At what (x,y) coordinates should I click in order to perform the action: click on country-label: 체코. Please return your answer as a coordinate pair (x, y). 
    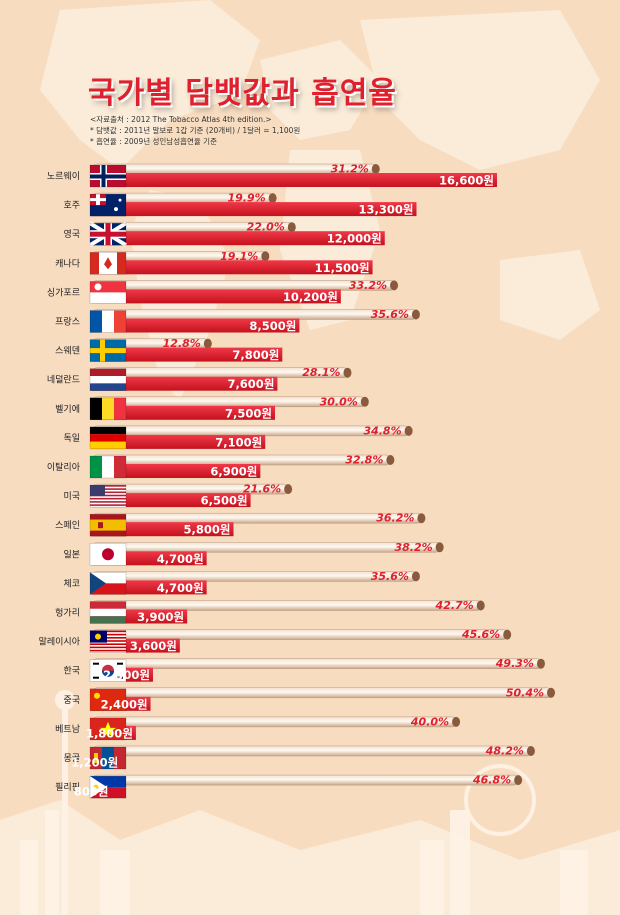
    Looking at the image, I should click on (71, 583).